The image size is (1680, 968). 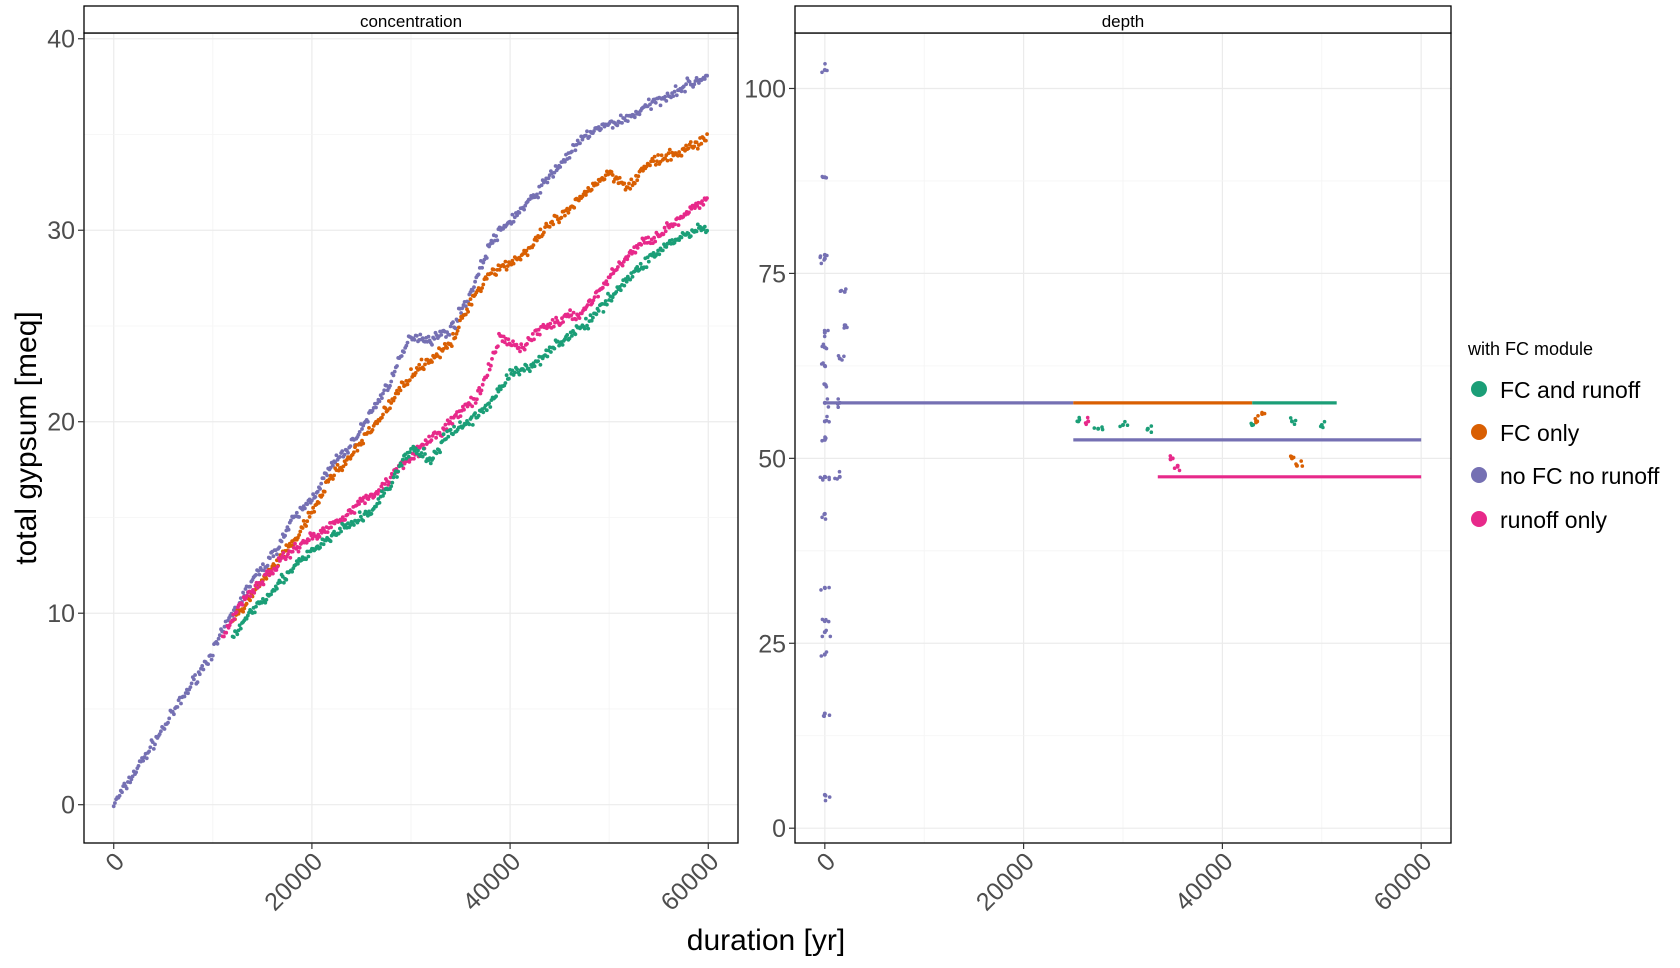 What do you see at coordinates (1479, 389) in the screenshot?
I see `legend-key-fc-and-runoff` at bounding box center [1479, 389].